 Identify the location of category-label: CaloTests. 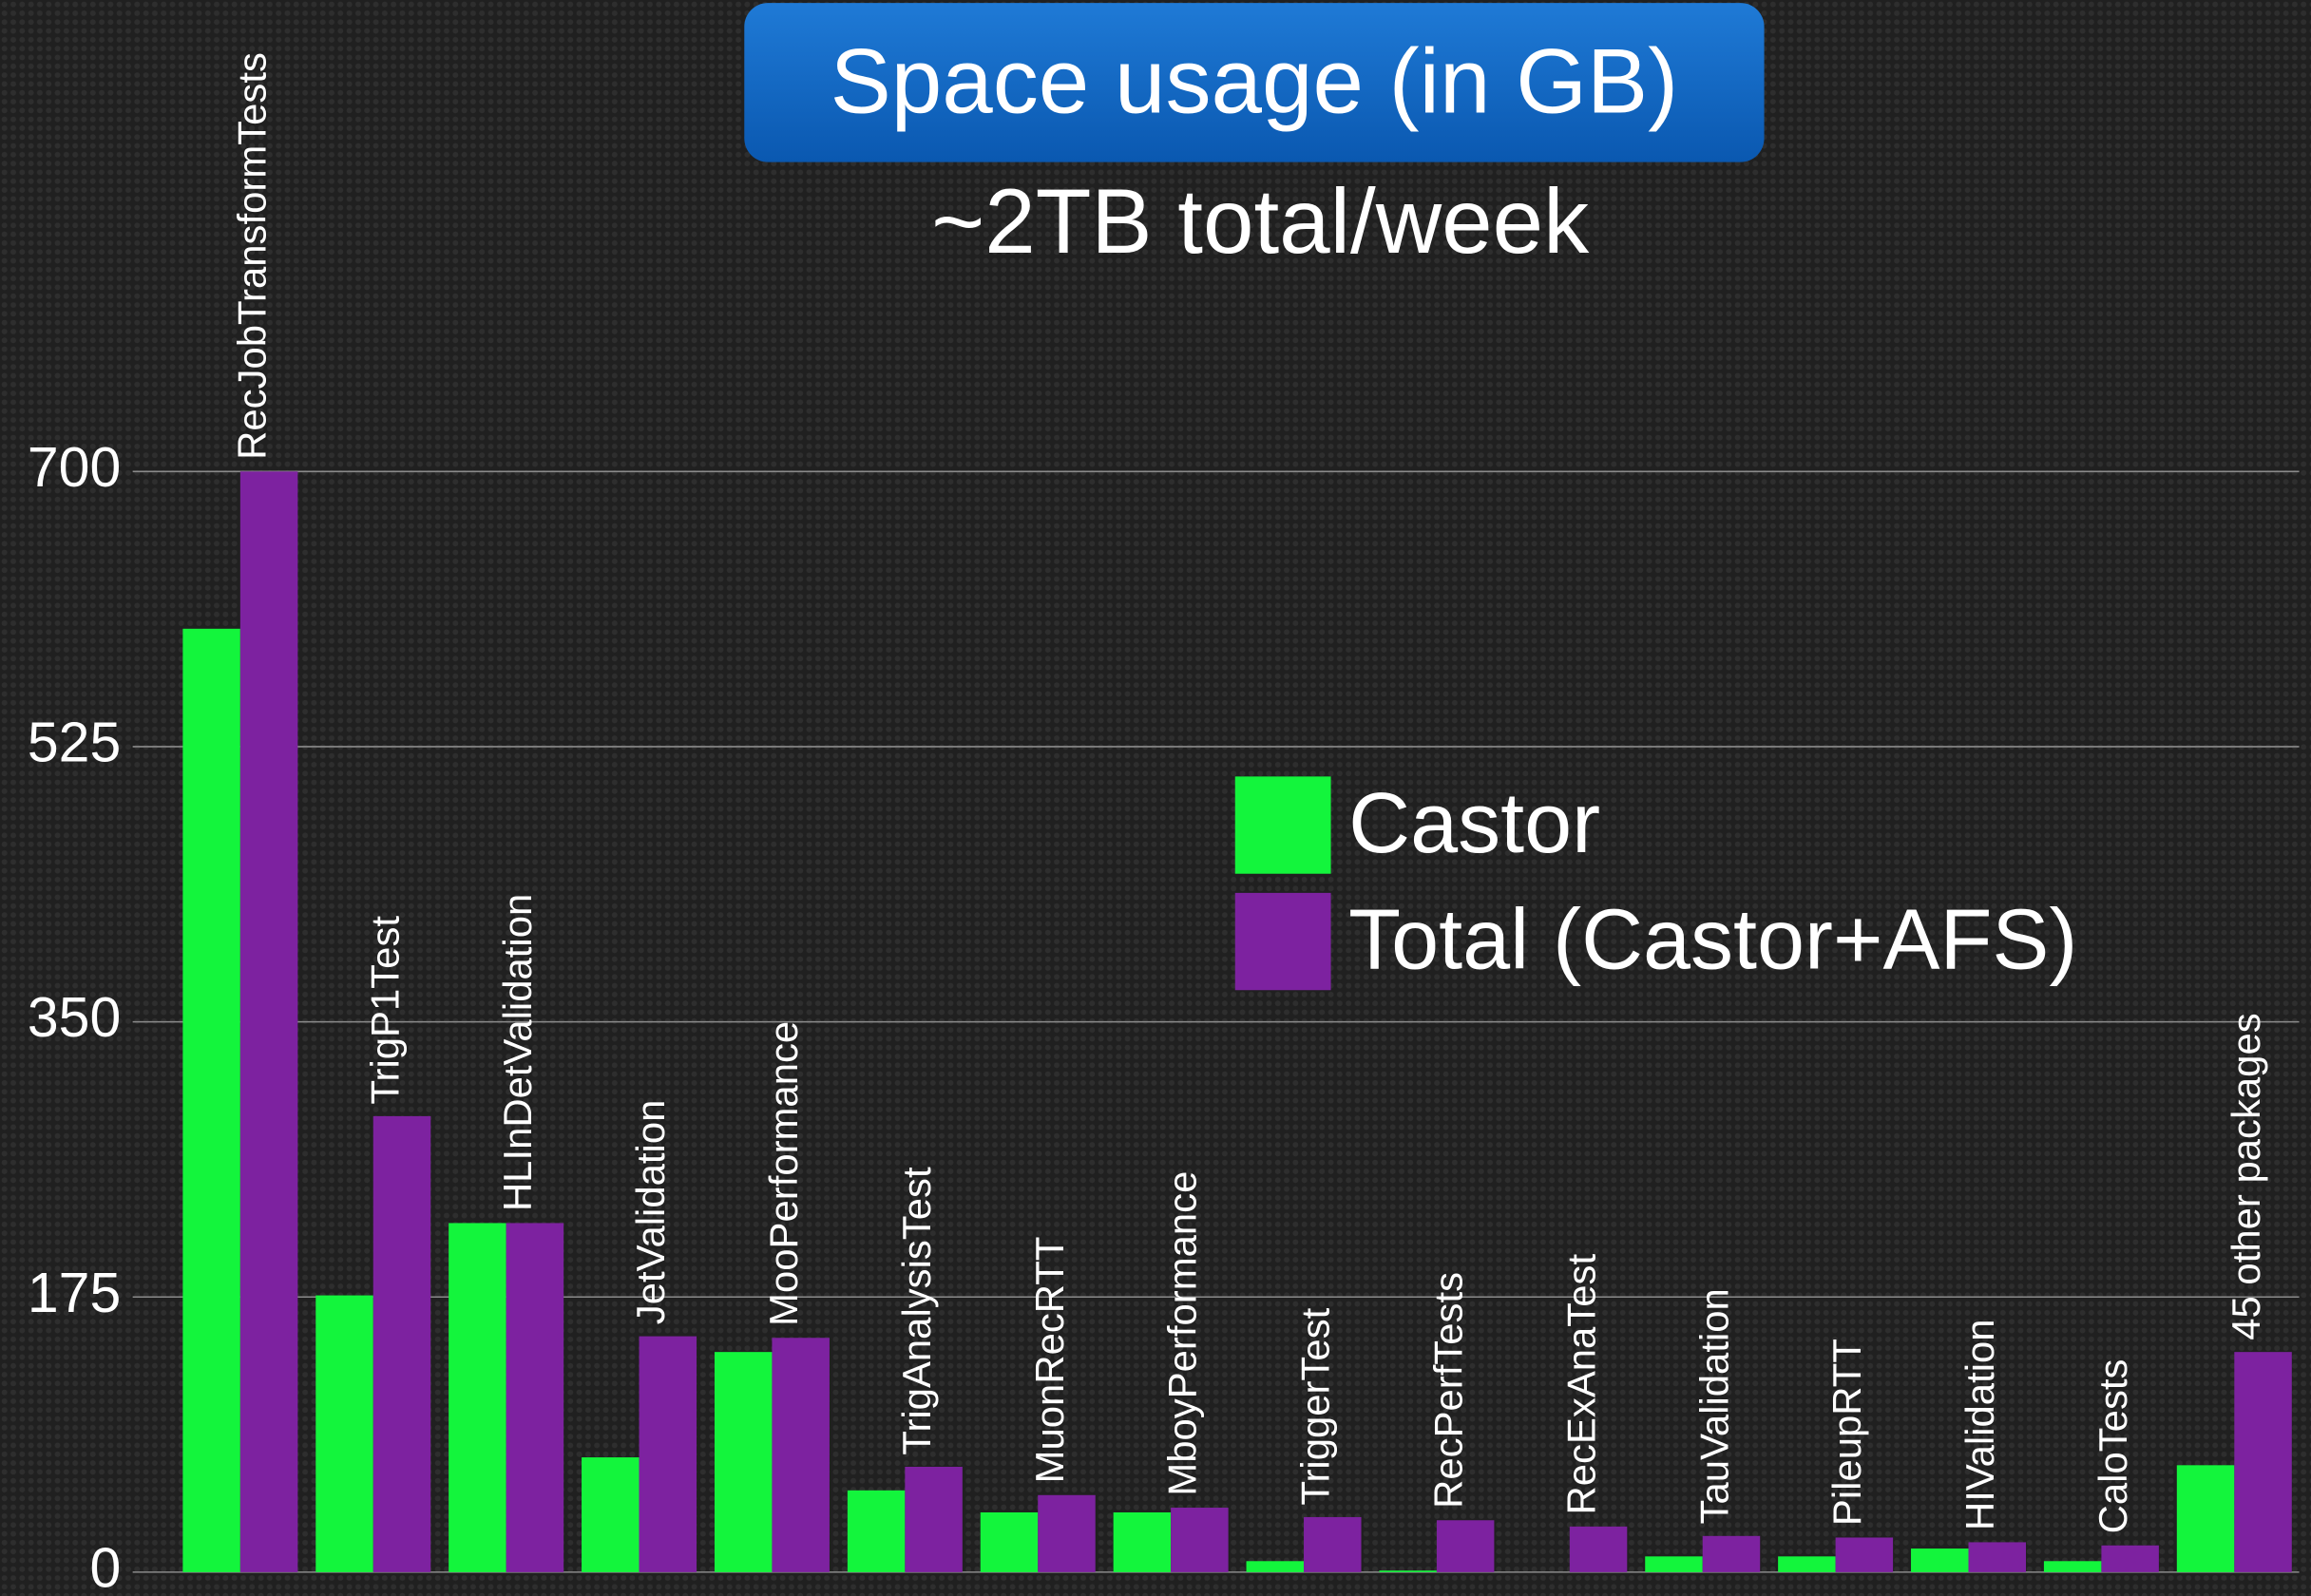
(2113, 1446).